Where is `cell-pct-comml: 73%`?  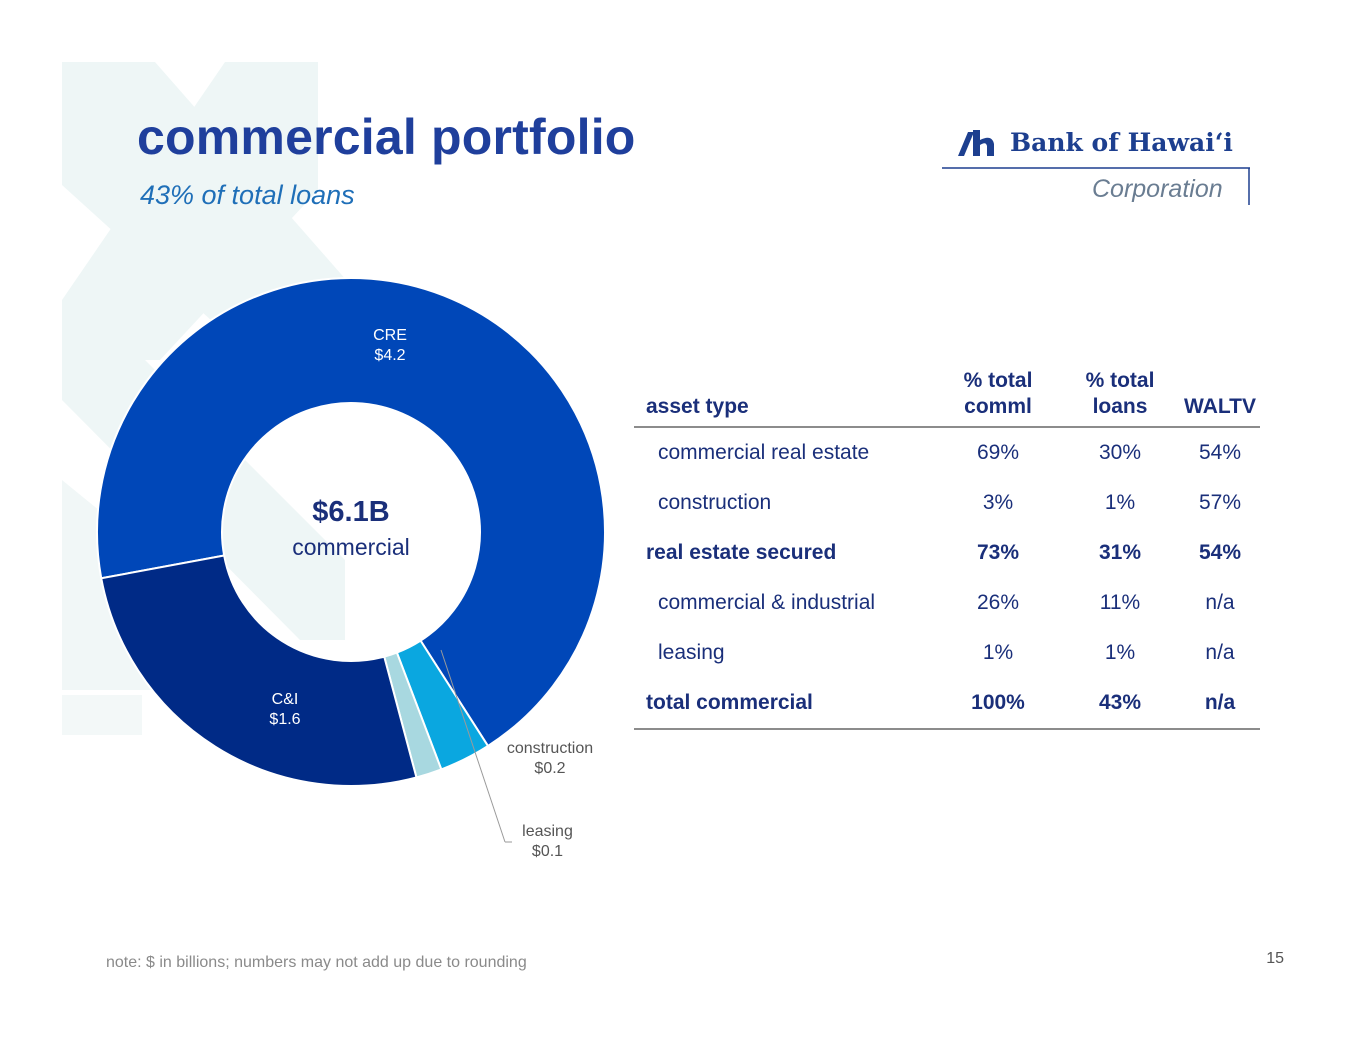 cell-pct-comml: 73% is located at coordinates (998, 552).